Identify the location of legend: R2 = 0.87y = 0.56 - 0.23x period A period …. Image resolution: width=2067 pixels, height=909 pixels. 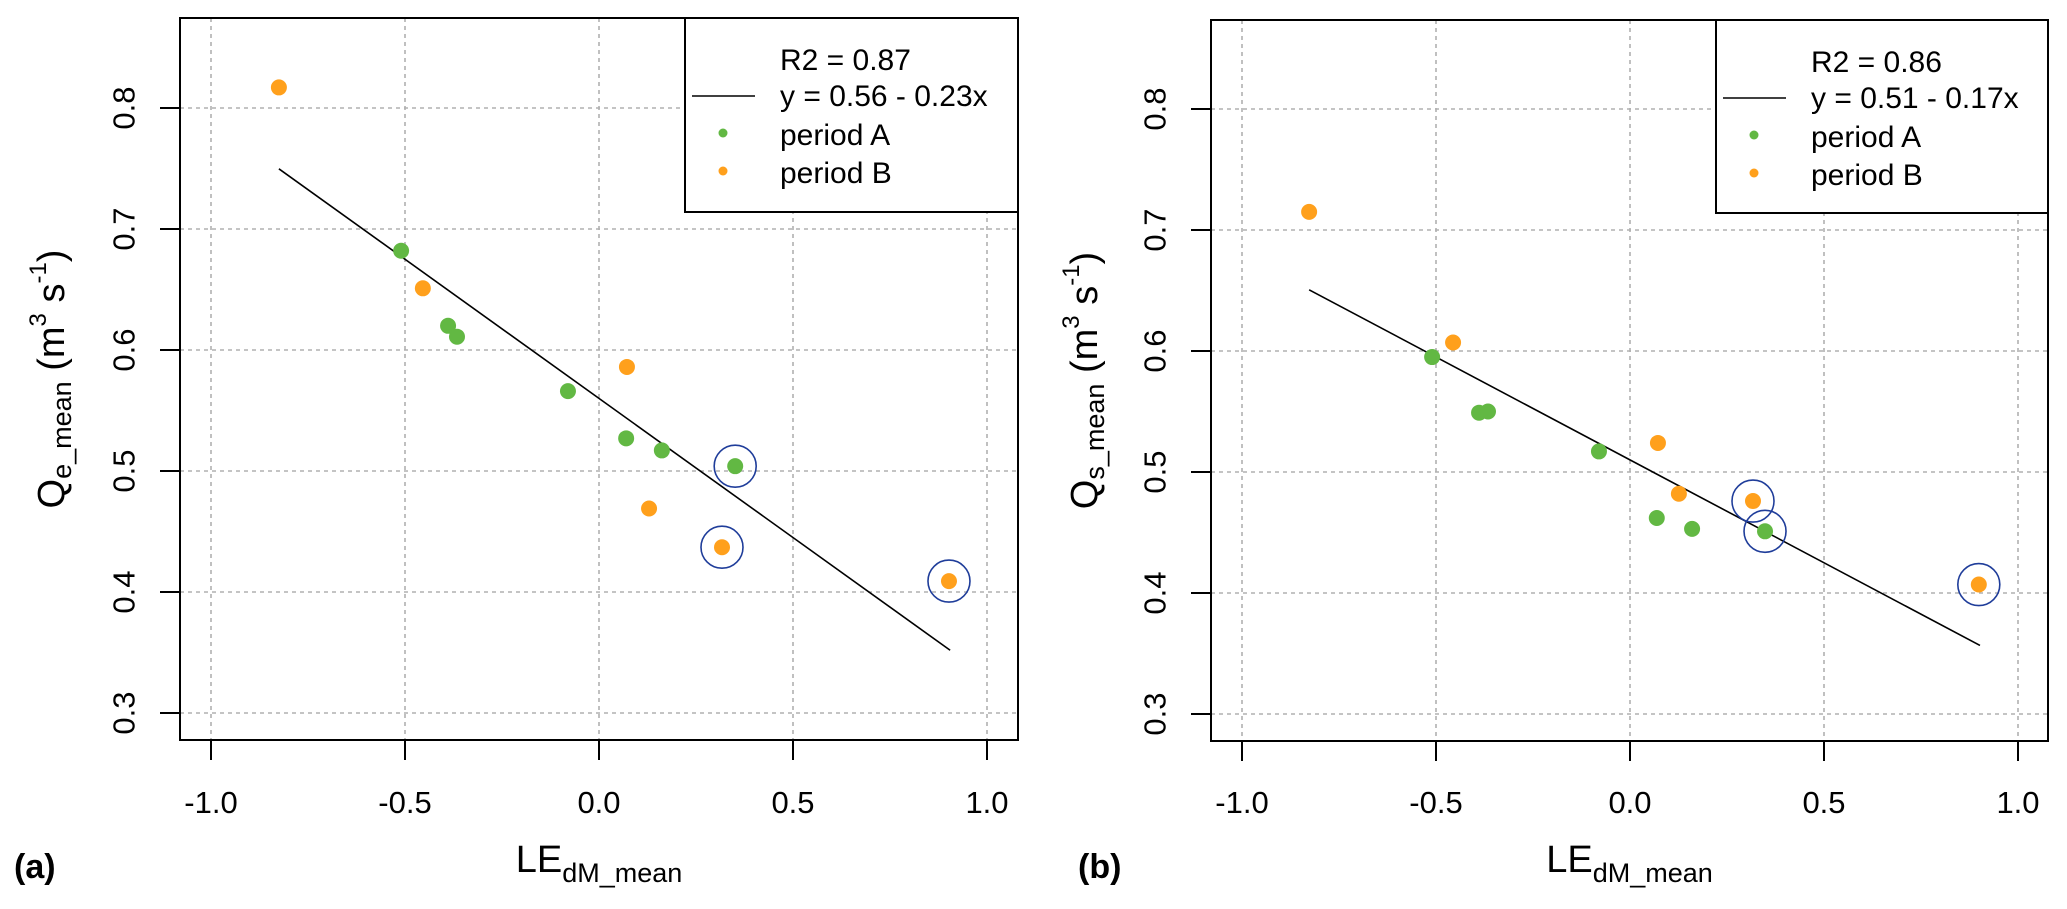
(851, 115).